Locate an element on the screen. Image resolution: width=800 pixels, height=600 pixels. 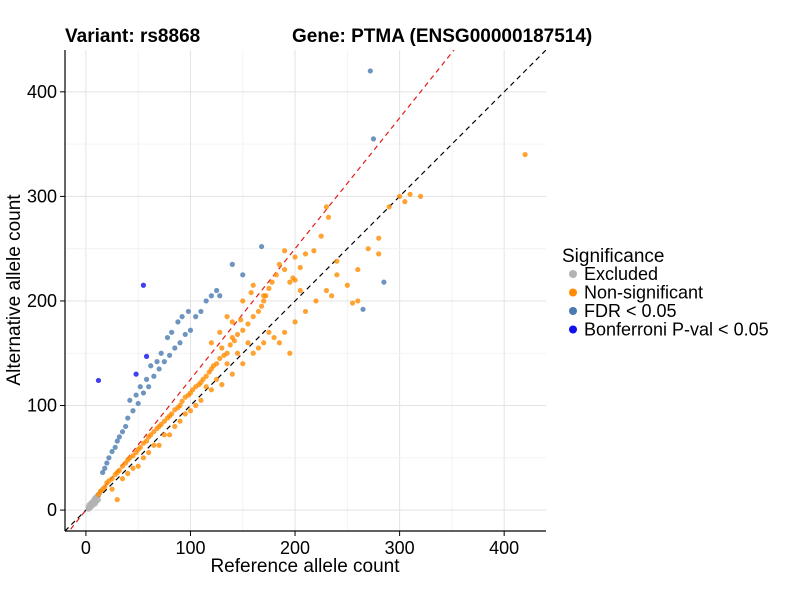
y-axis-ticks: 0 100 200 300 400 is located at coordinates (46, 301).